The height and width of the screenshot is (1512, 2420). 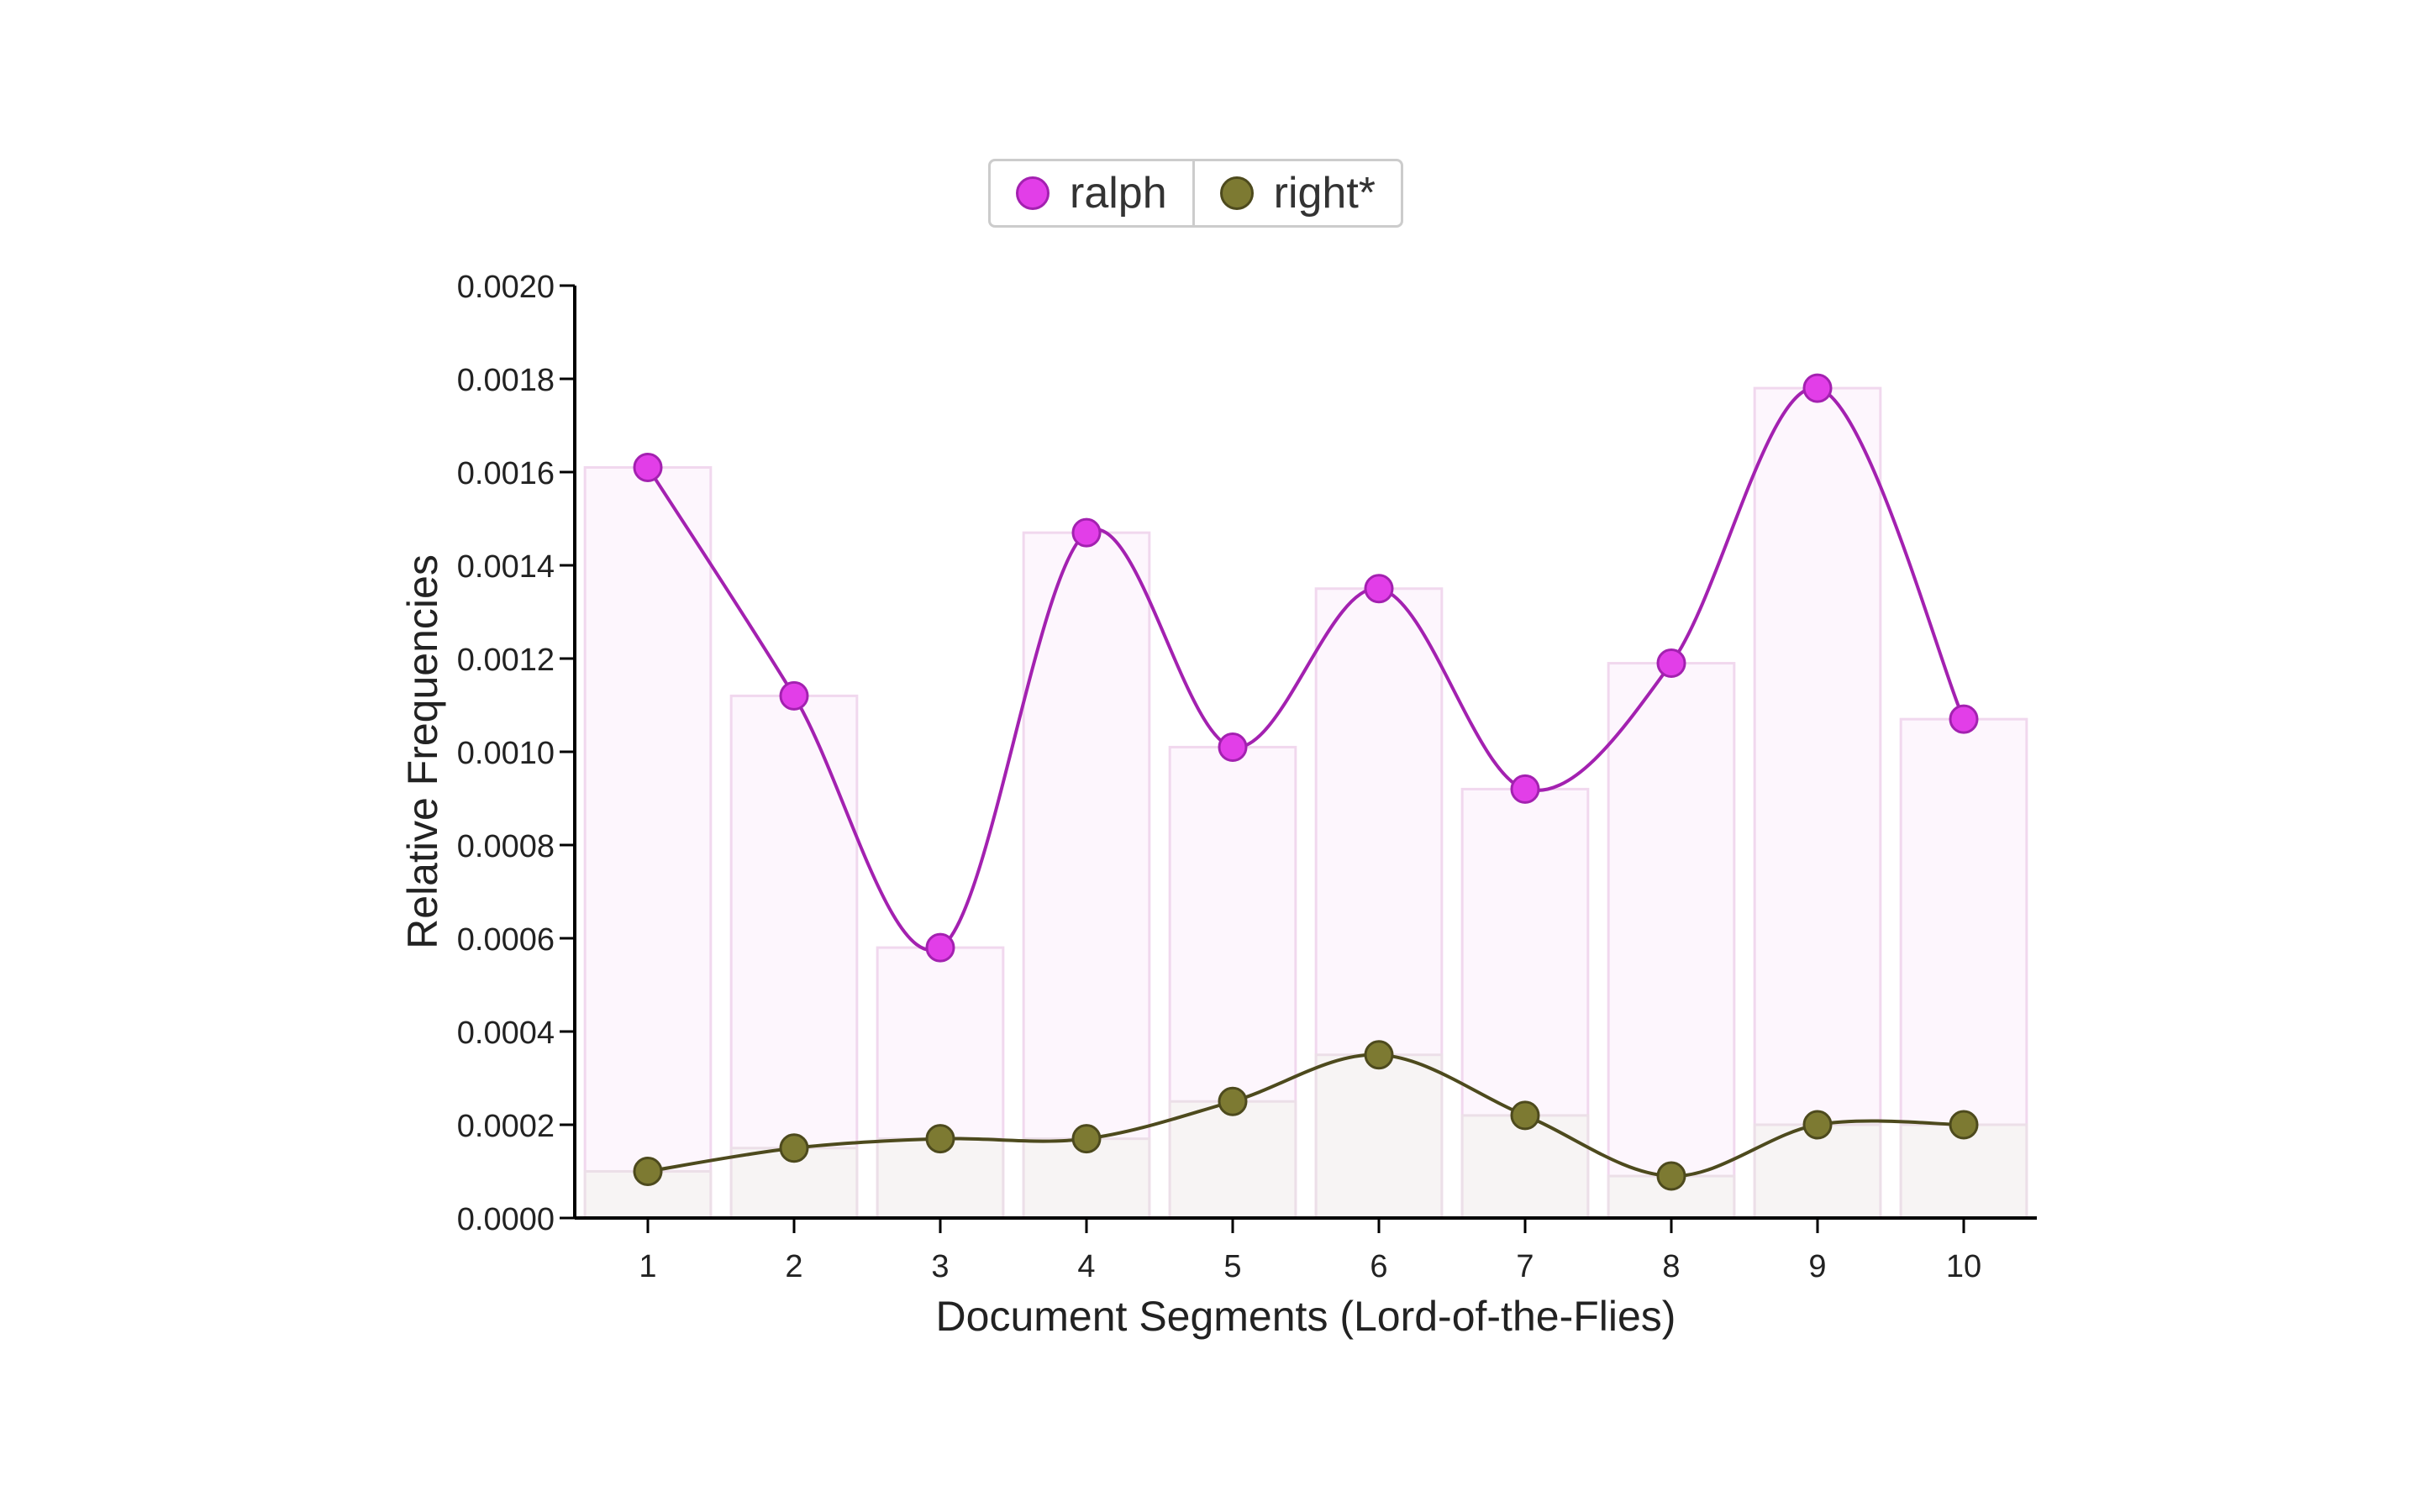 What do you see at coordinates (1378, 1266) in the screenshot?
I see `x-tick-label: 6` at bounding box center [1378, 1266].